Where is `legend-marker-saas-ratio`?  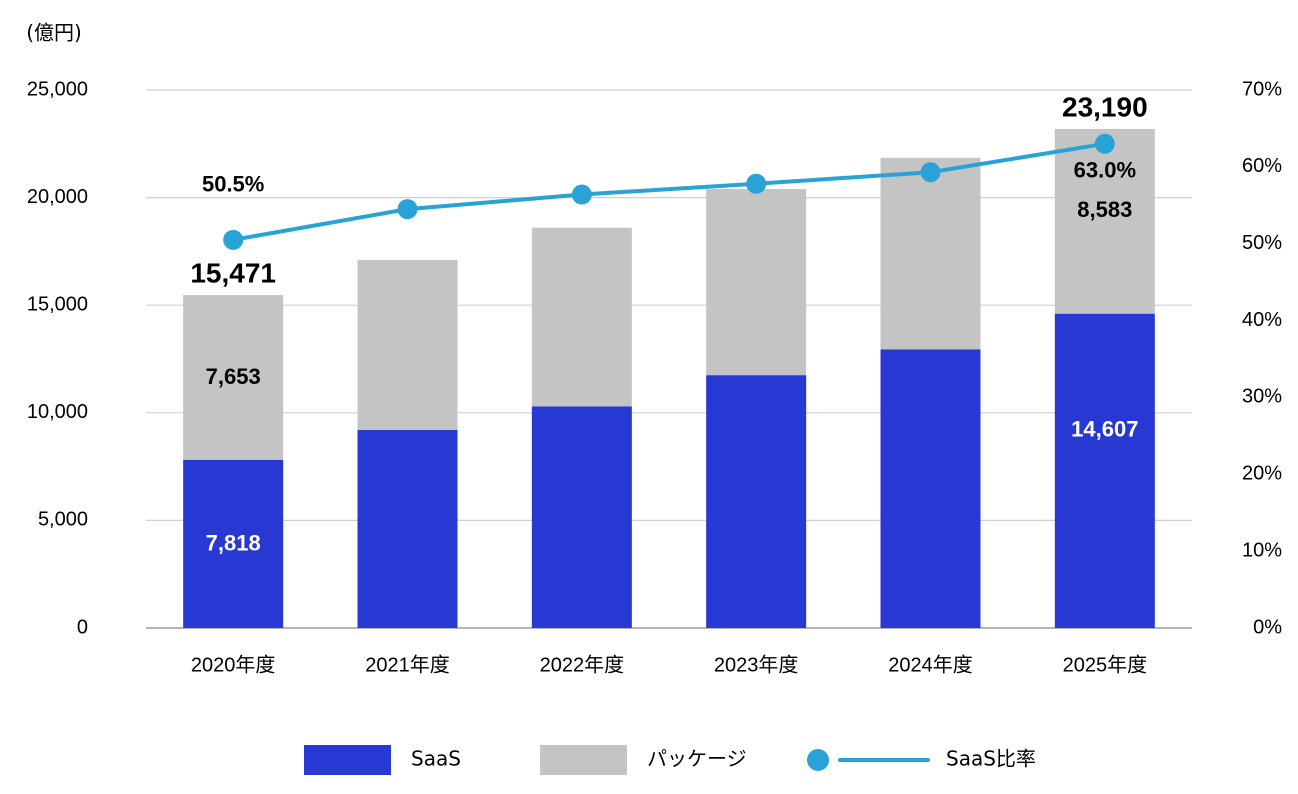 legend-marker-saas-ratio is located at coordinates (818, 760).